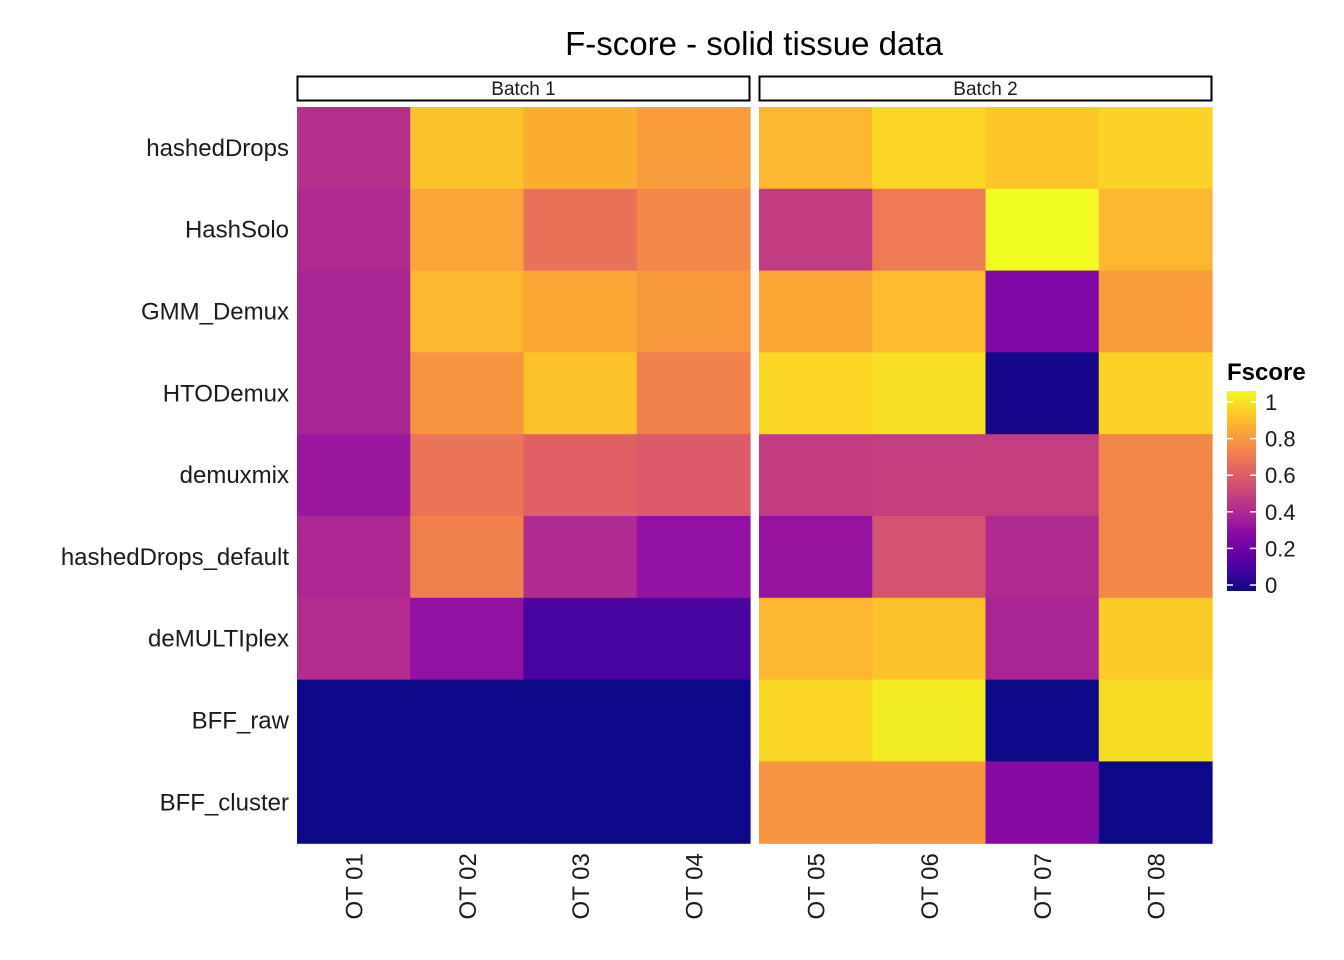  I want to click on y-tick-label: deMULTIplex, so click(218, 639).